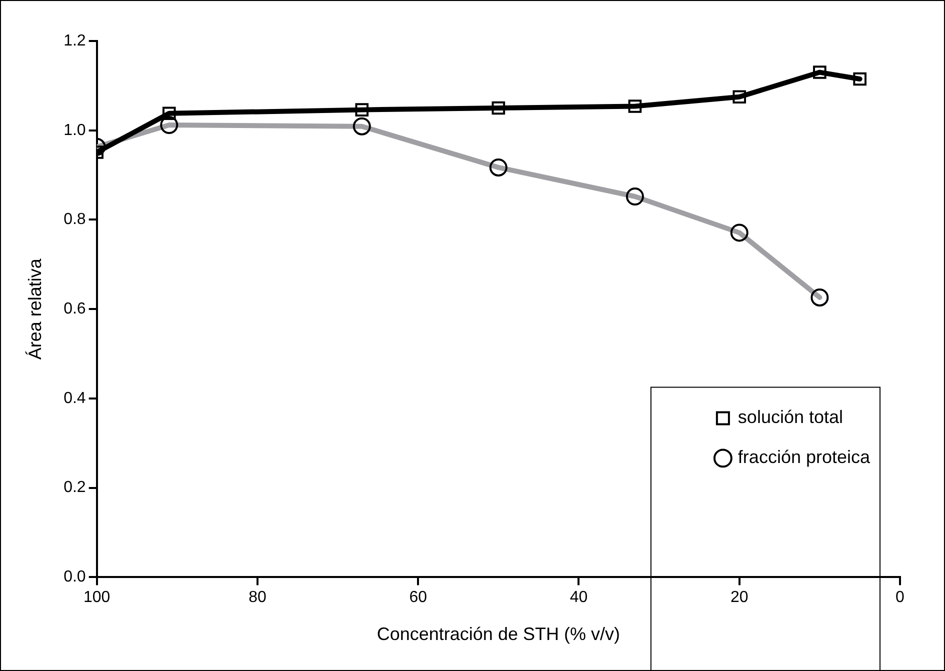 Image resolution: width=945 pixels, height=671 pixels. I want to click on x-tick-label: 100, so click(96, 597).